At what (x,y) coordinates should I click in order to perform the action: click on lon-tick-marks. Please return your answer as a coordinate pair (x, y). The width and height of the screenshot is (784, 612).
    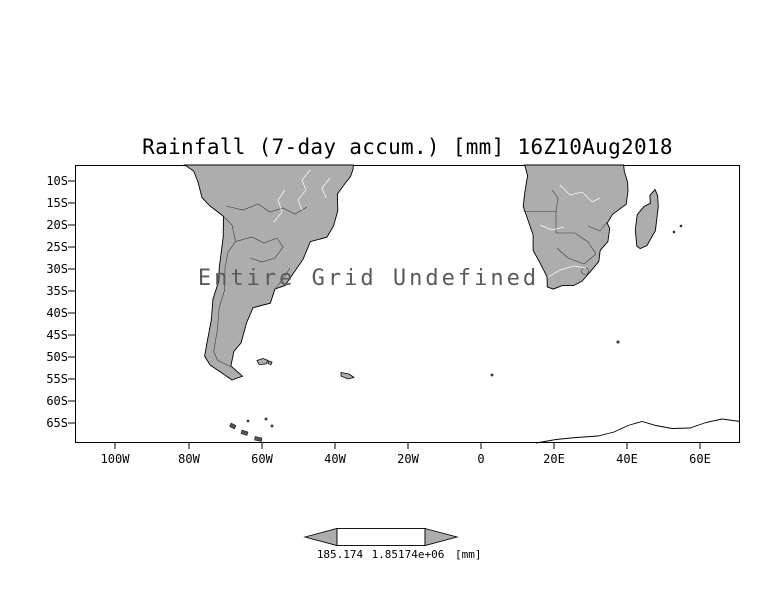
    Looking at the image, I should click on (407, 446).